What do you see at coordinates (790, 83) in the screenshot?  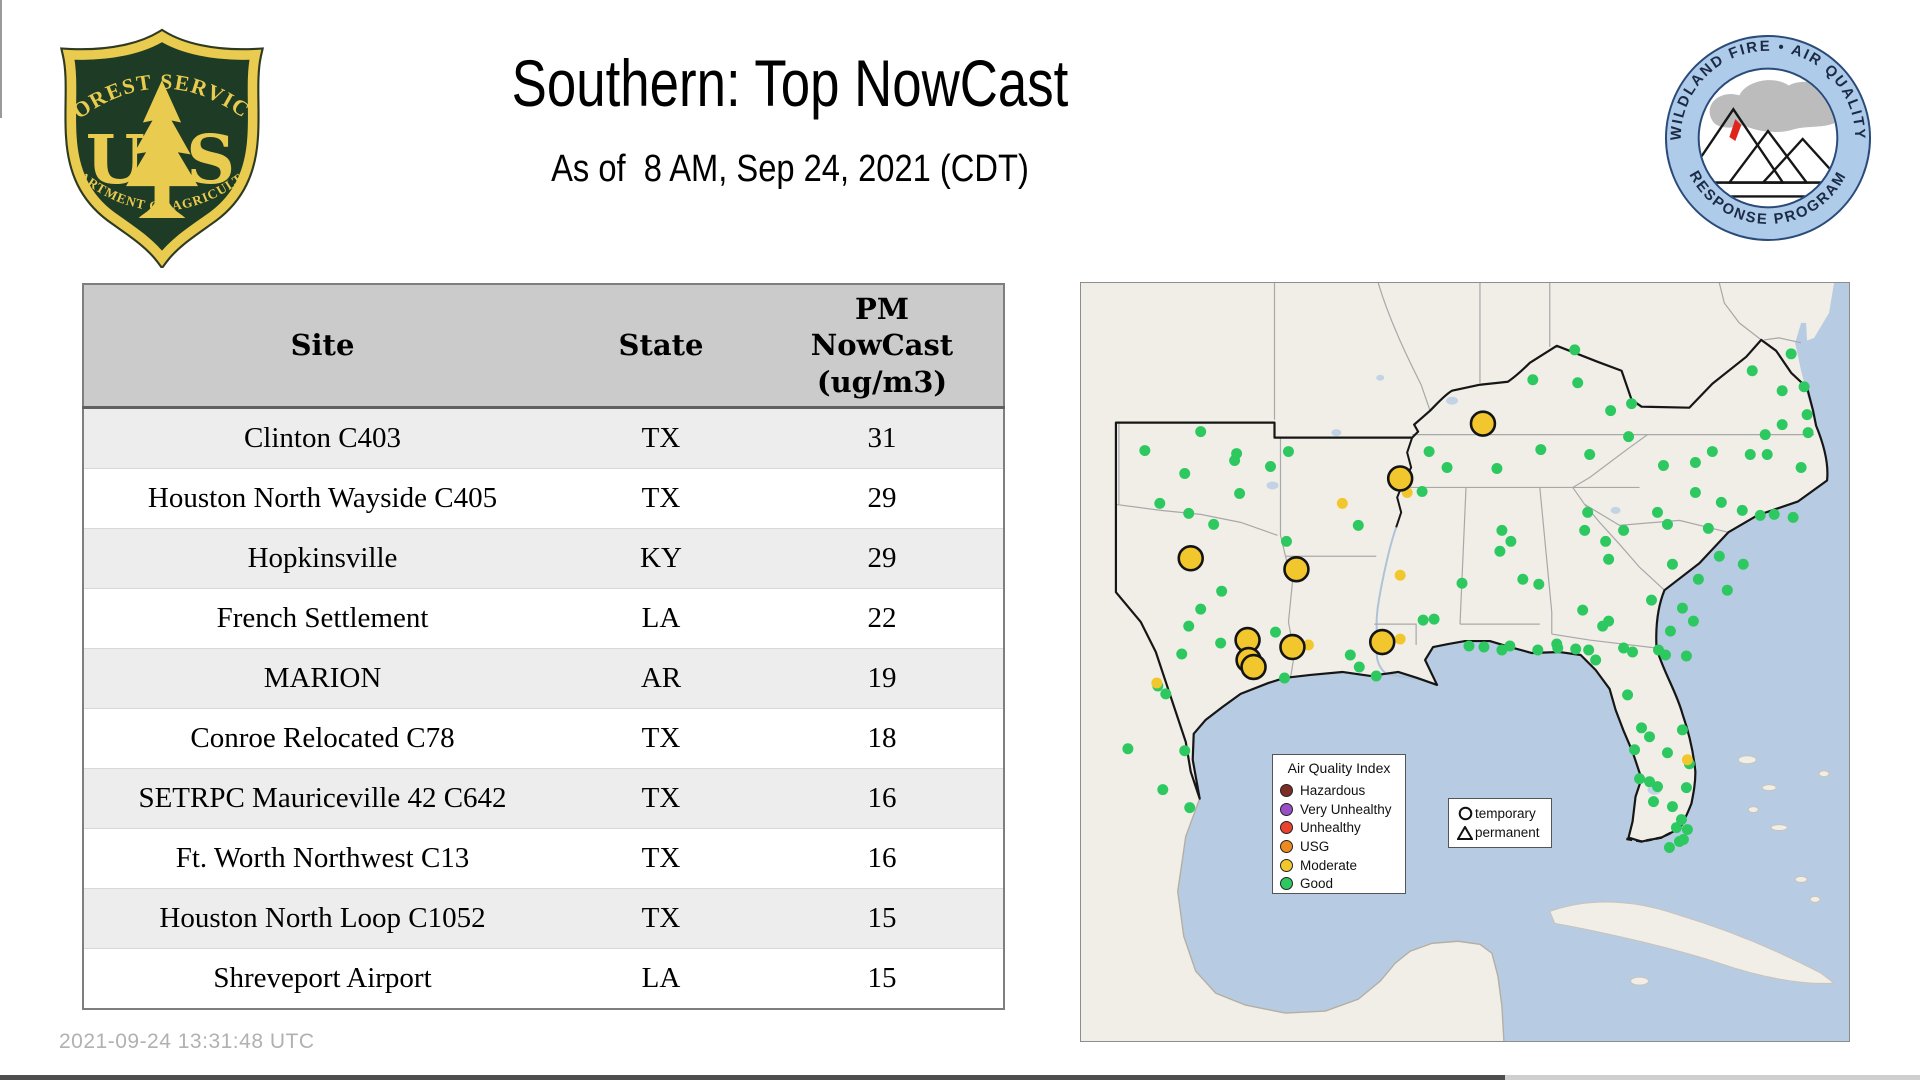 I see `page-title: Southern: Top NowCast` at bounding box center [790, 83].